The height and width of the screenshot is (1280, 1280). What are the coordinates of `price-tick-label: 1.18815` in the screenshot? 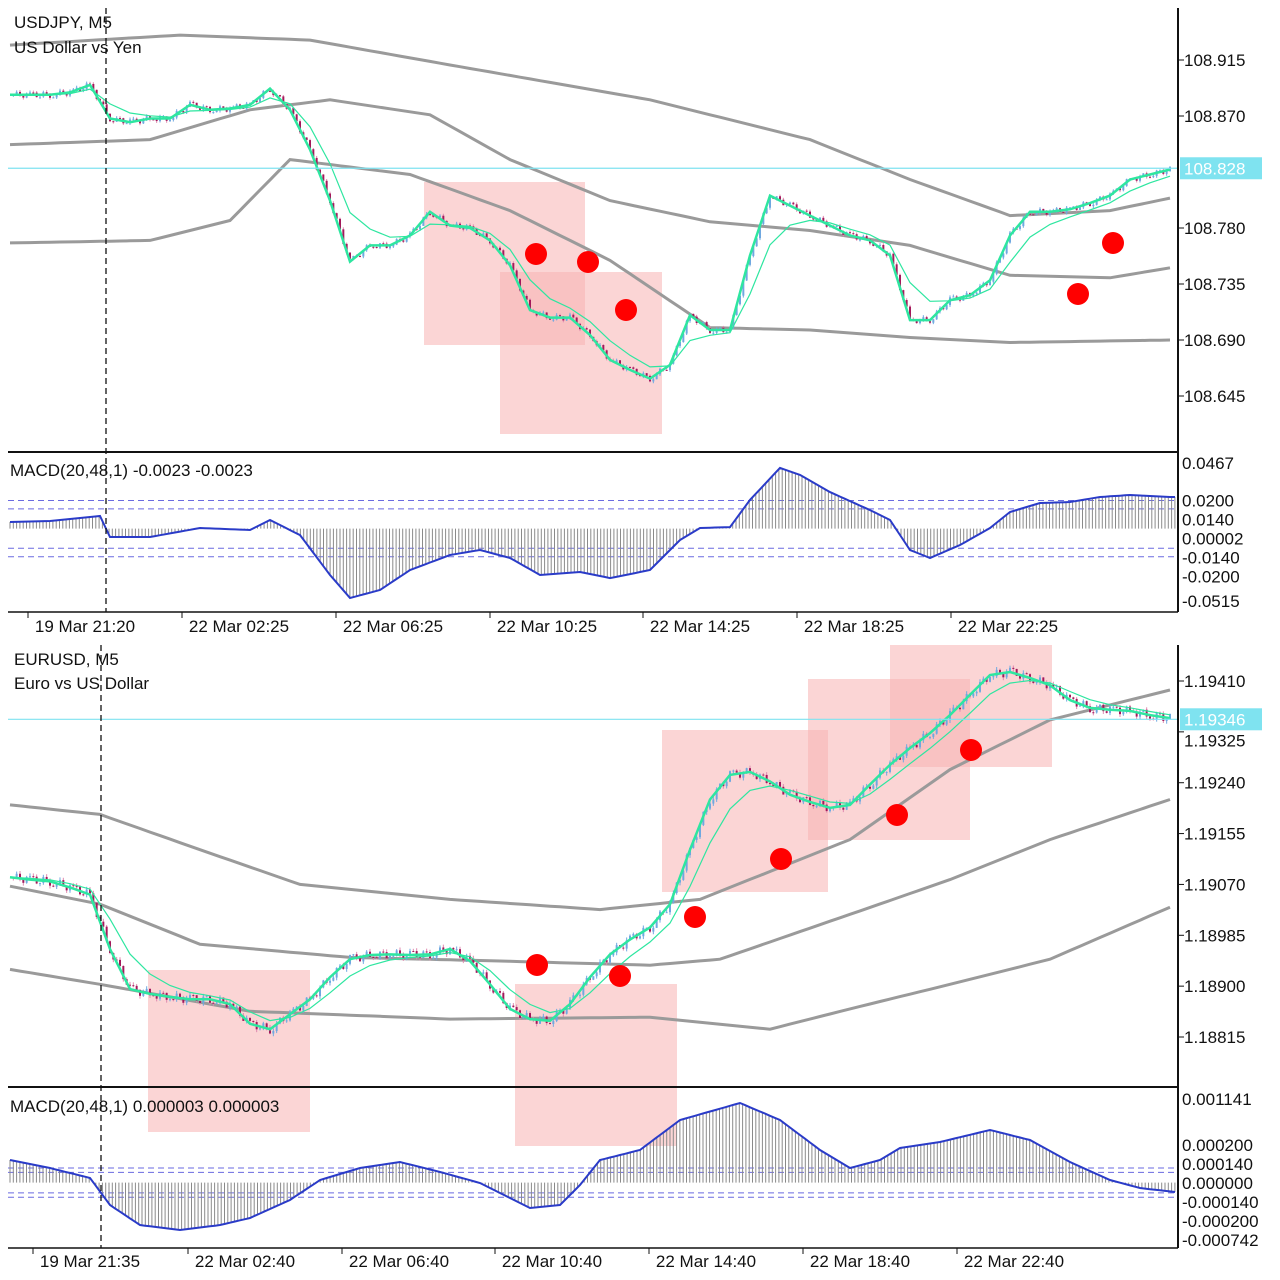 It's located at (1214, 1037).